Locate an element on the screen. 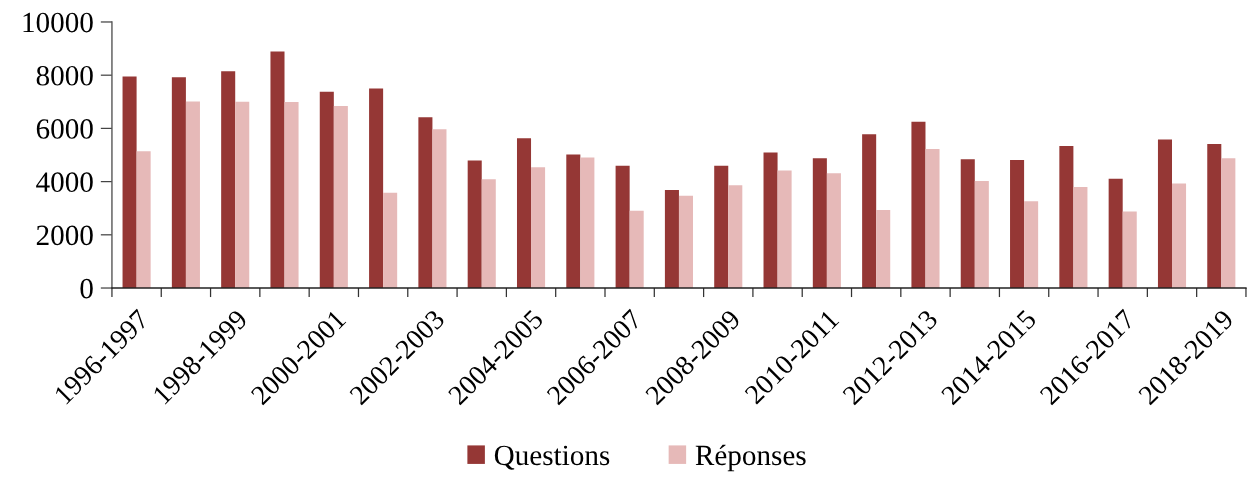  y-tick-label: 8000 is located at coordinates (64, 75).